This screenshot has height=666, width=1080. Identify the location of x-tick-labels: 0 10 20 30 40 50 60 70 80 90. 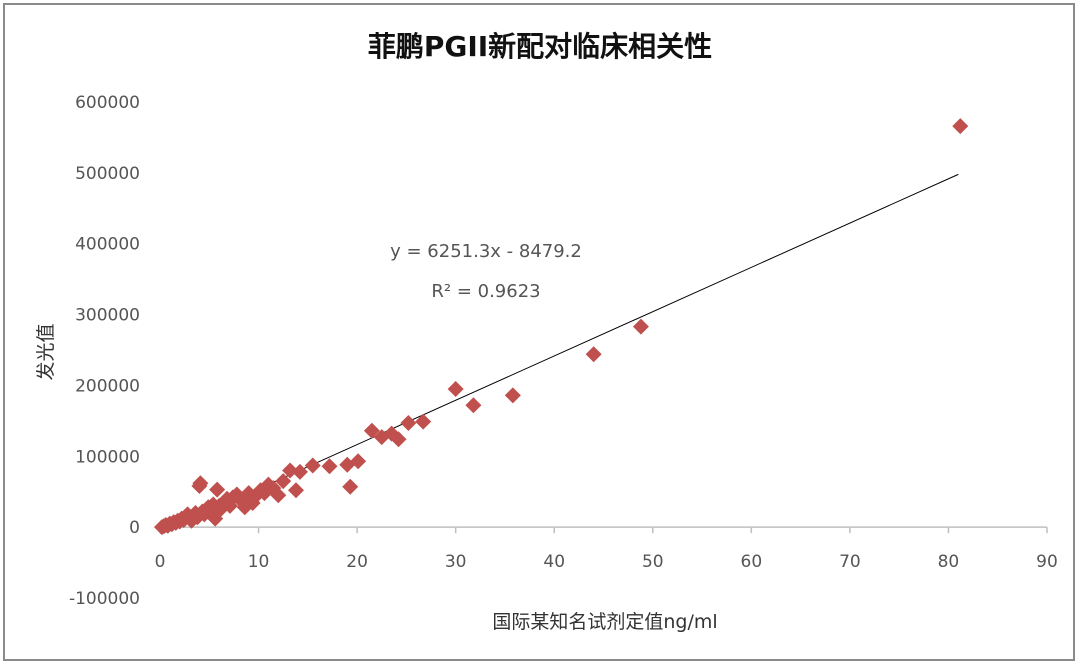
(606, 562).